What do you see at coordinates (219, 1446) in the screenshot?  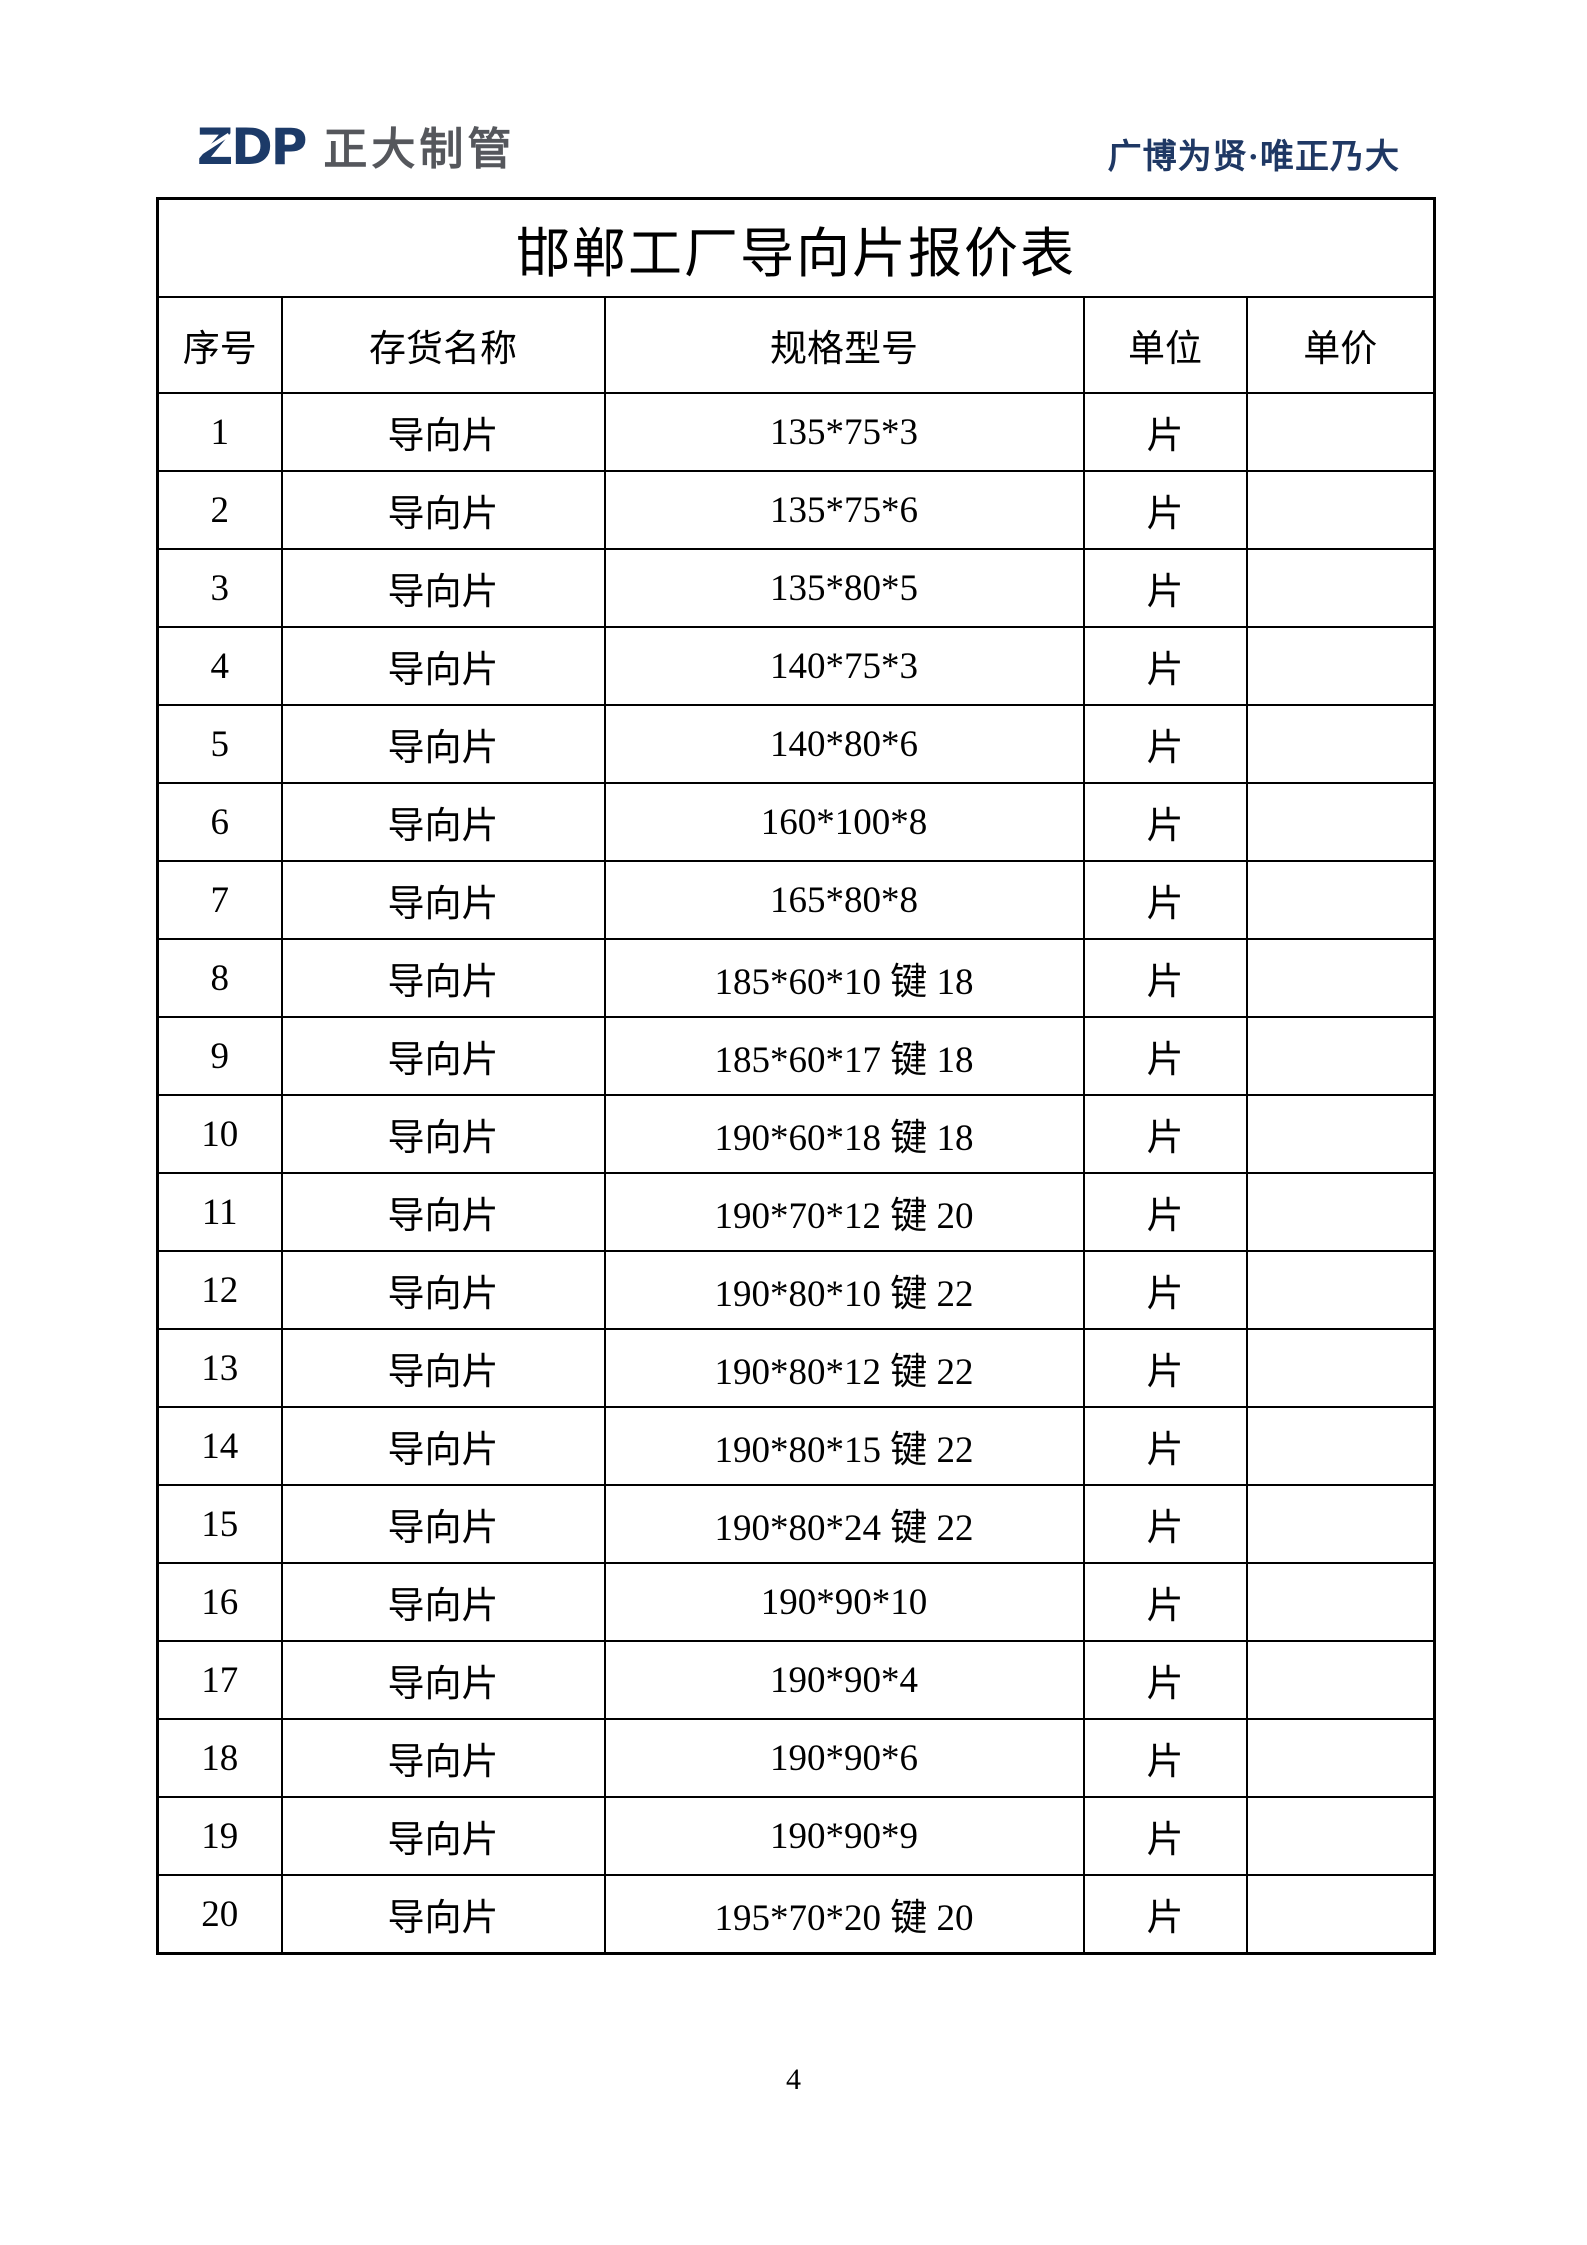 I see `cell-no: 14` at bounding box center [219, 1446].